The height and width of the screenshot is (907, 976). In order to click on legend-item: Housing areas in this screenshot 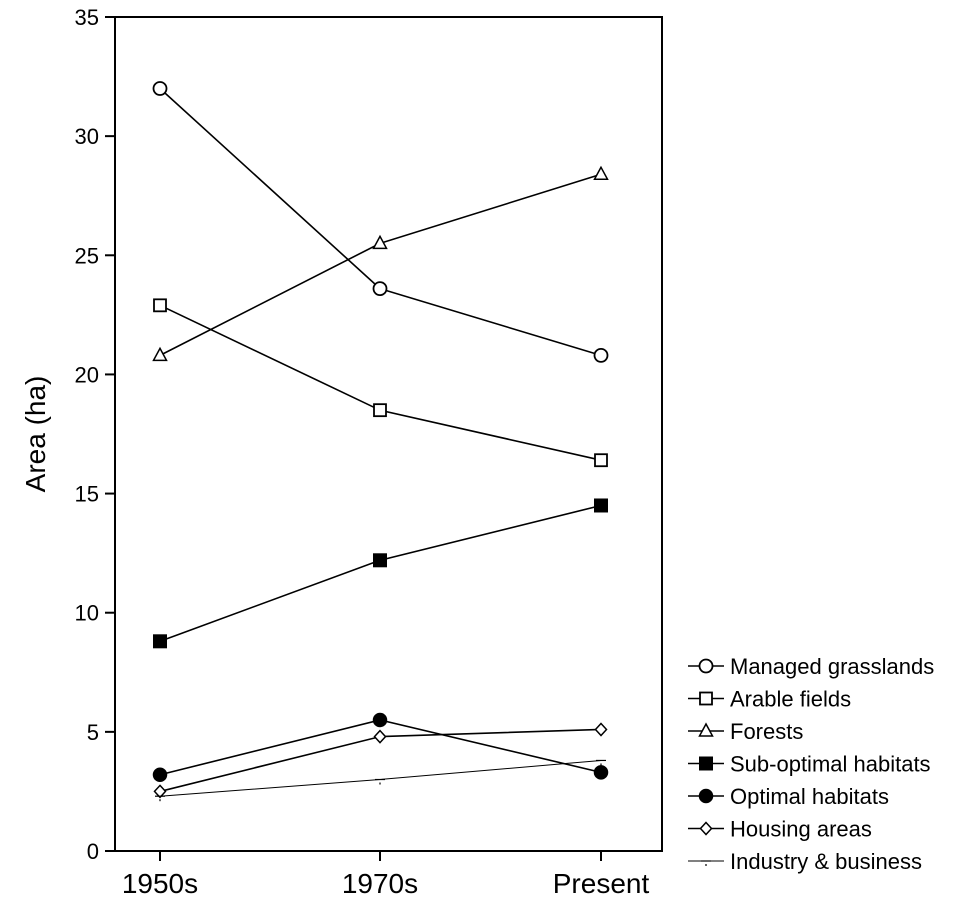, I will do `click(780, 829)`.